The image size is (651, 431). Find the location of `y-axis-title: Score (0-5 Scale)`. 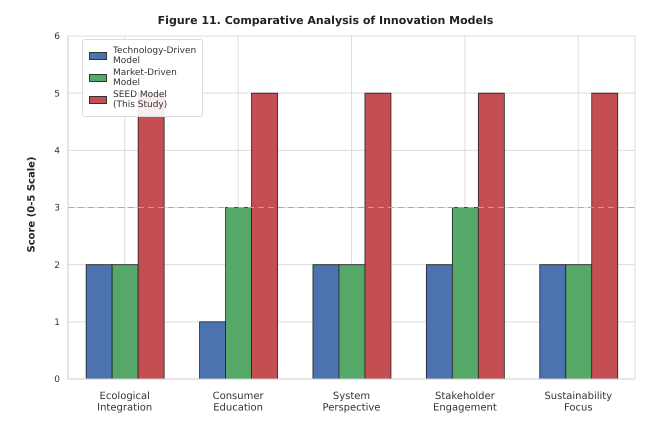

y-axis-title: Score (0-5 Scale) is located at coordinates (32, 204).